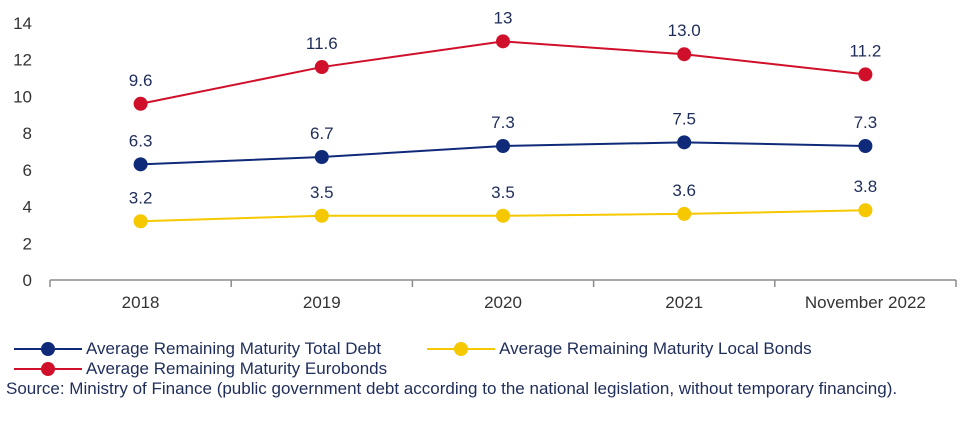  Describe the element at coordinates (322, 192) in the screenshot. I see `series-1-data-label-1: 3.5` at that location.